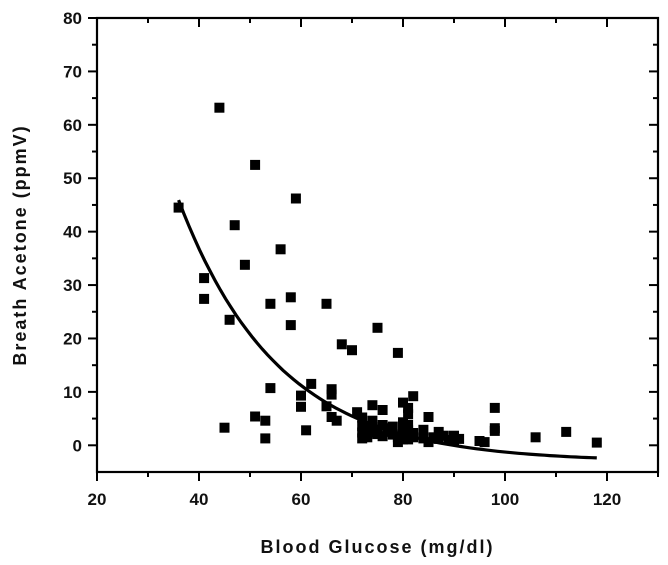 The width and height of the screenshot is (668, 565). Describe the element at coordinates (72, 178) in the screenshot. I see `y-tick-label: 50` at that location.